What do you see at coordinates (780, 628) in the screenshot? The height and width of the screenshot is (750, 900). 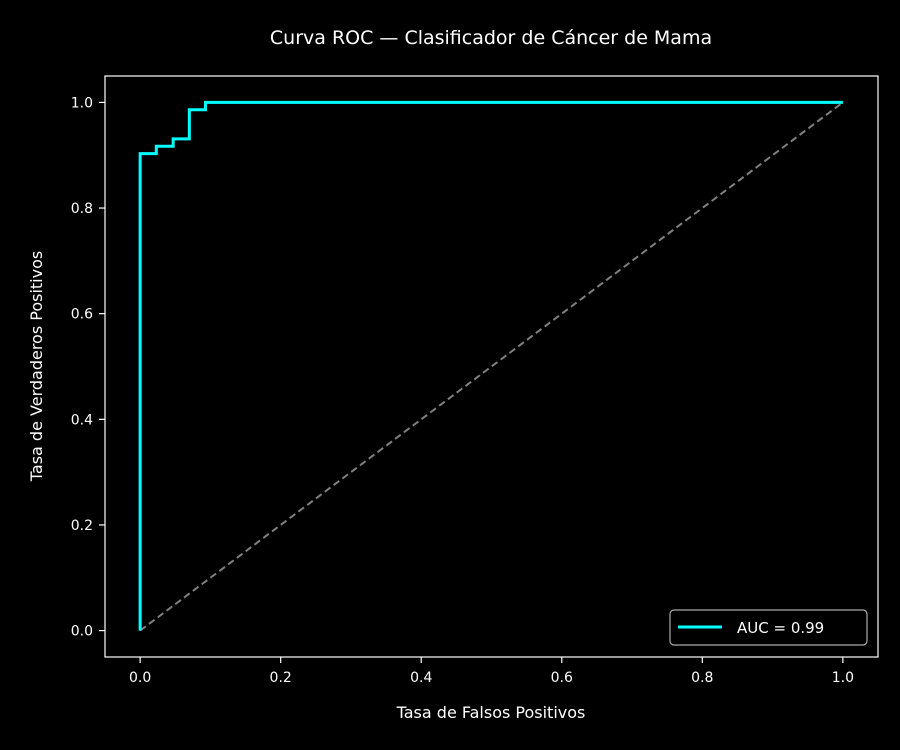 I see `legend-label: AUC = 0.99` at bounding box center [780, 628].